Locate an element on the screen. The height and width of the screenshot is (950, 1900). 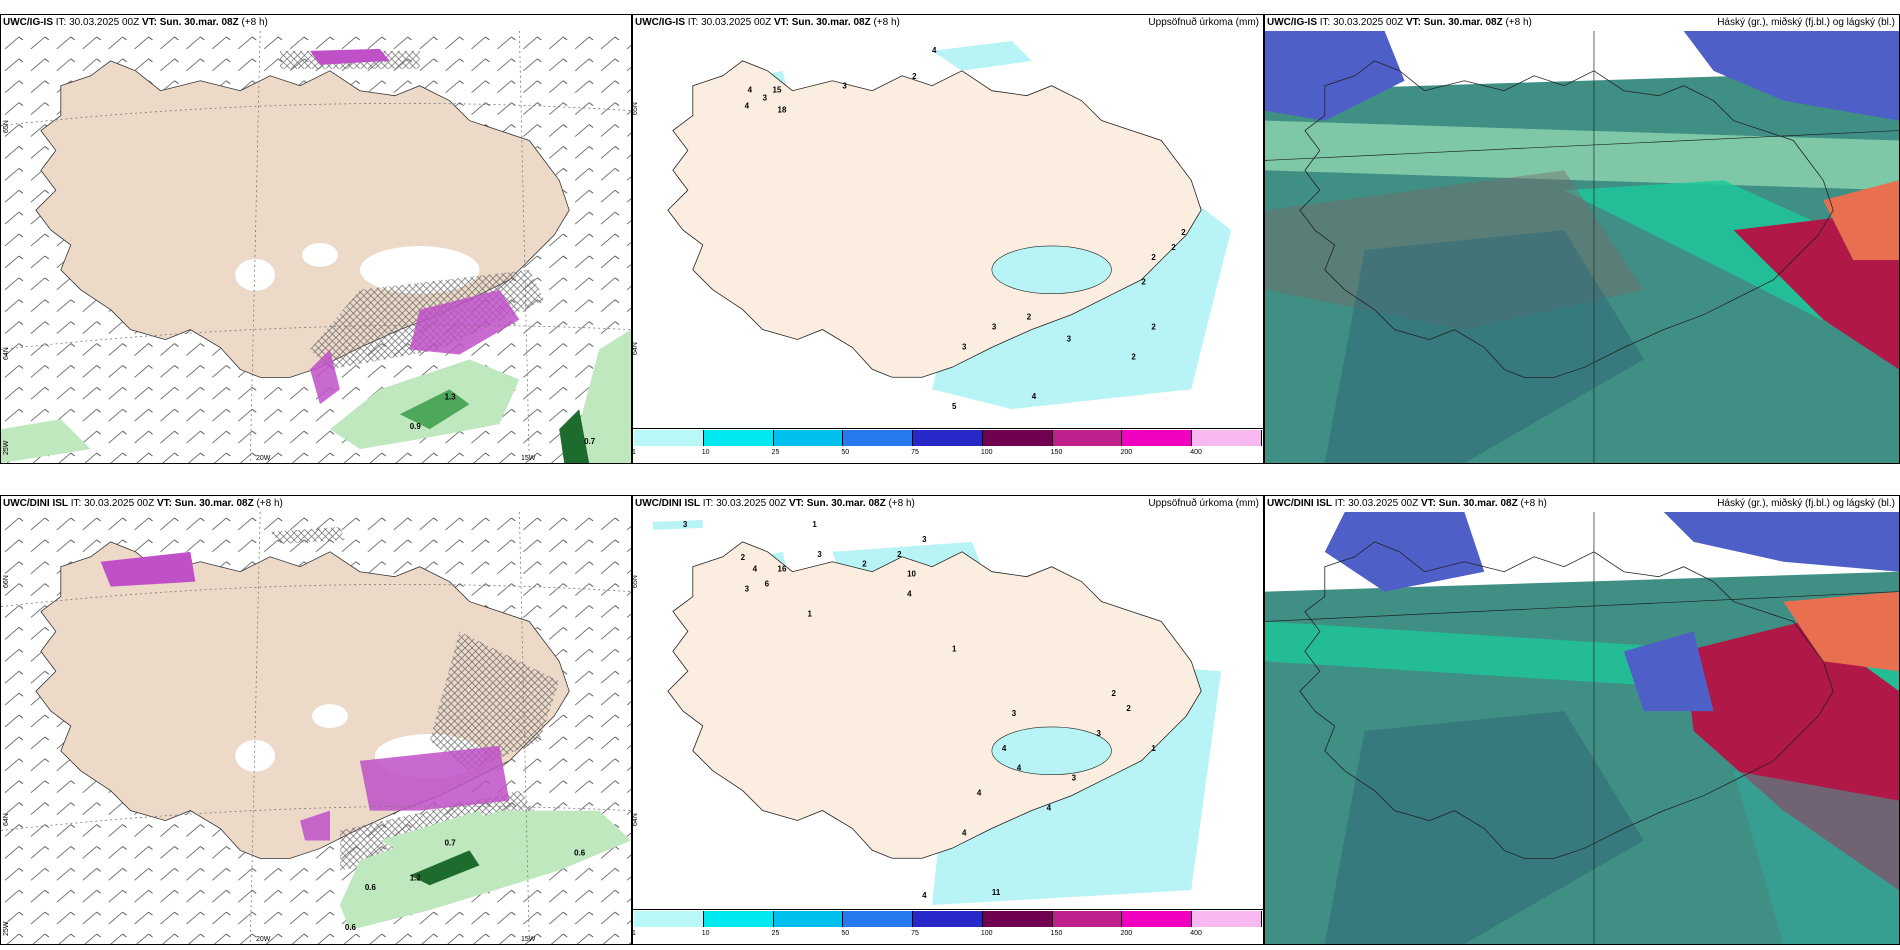
value-label: 16 is located at coordinates (782, 569).